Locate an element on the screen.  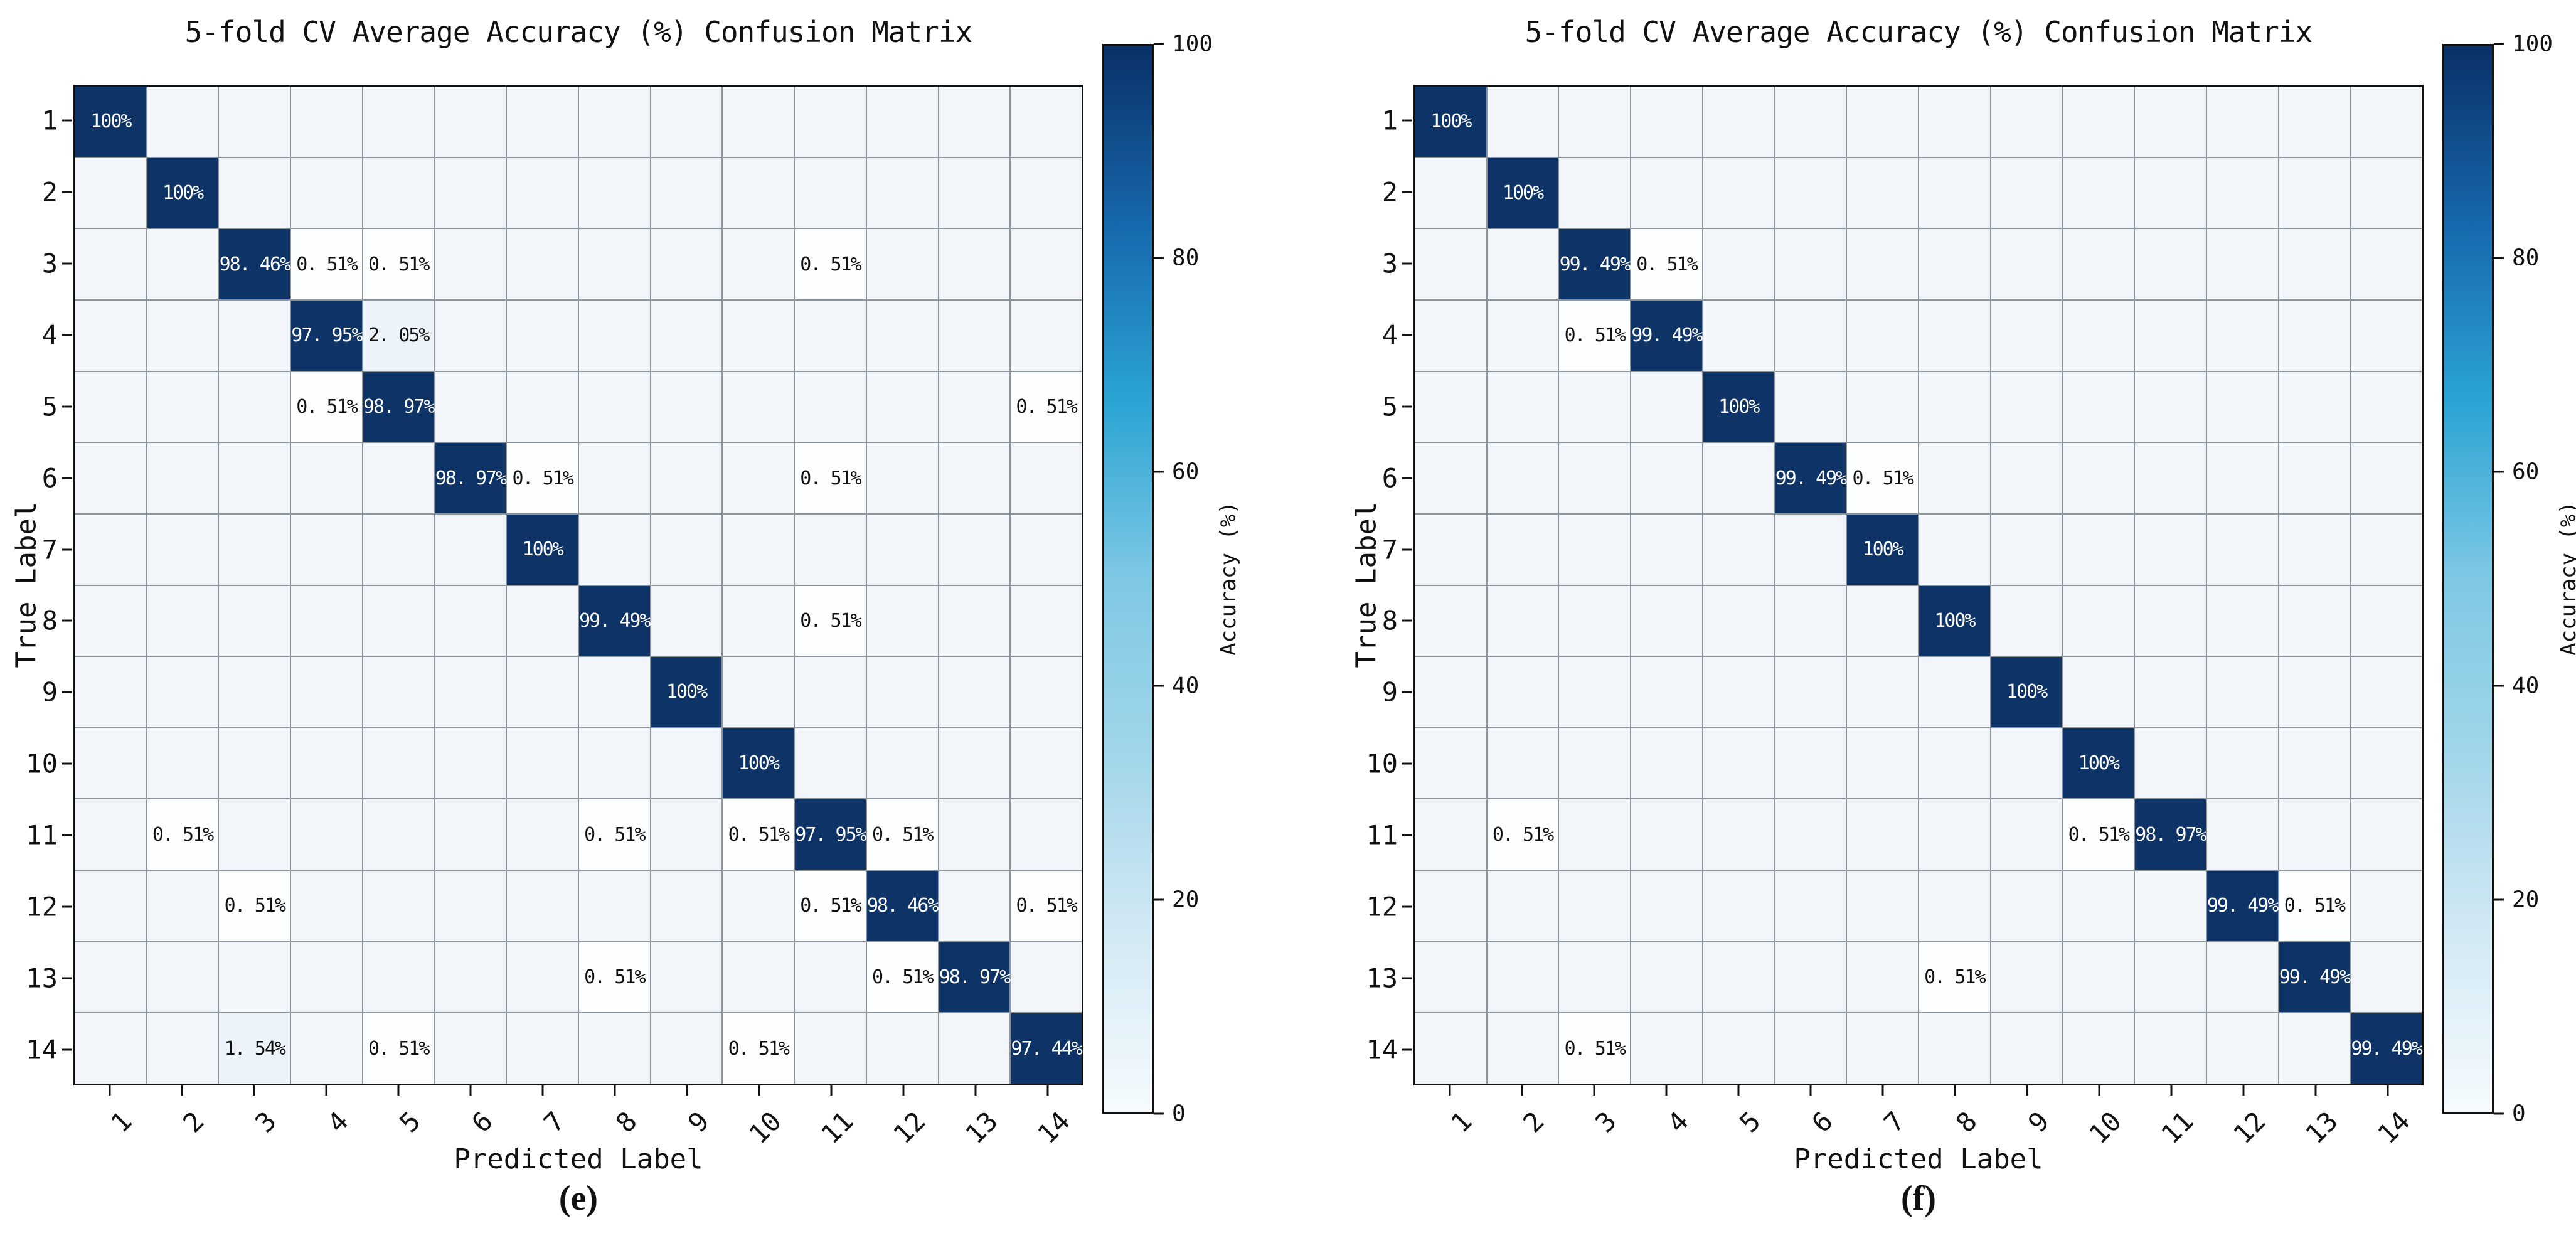
y-tick-label: 8 is located at coordinates (1389, 620).